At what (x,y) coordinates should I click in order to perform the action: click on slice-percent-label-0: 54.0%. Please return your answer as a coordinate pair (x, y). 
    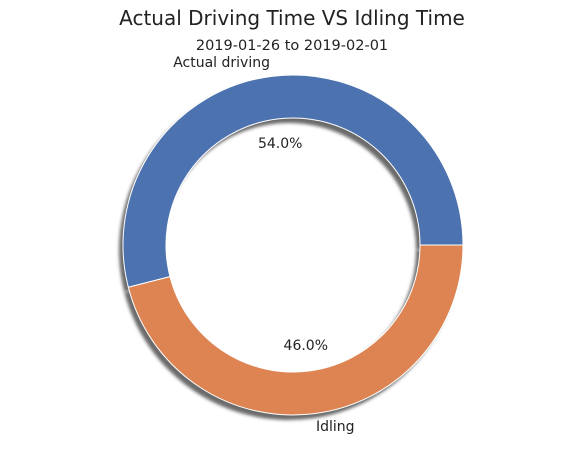
    Looking at the image, I should click on (280, 144).